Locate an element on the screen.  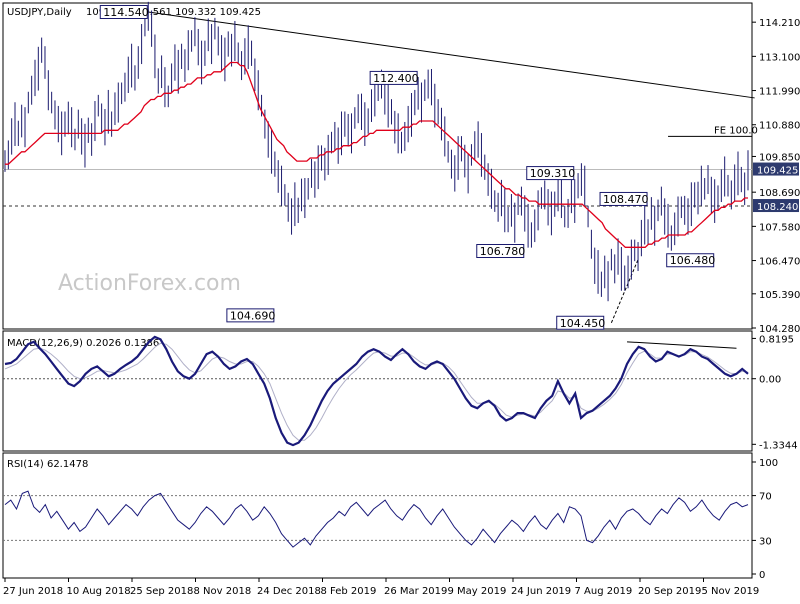
x-tick-label: 9 May 2019 is located at coordinates (477, 591).